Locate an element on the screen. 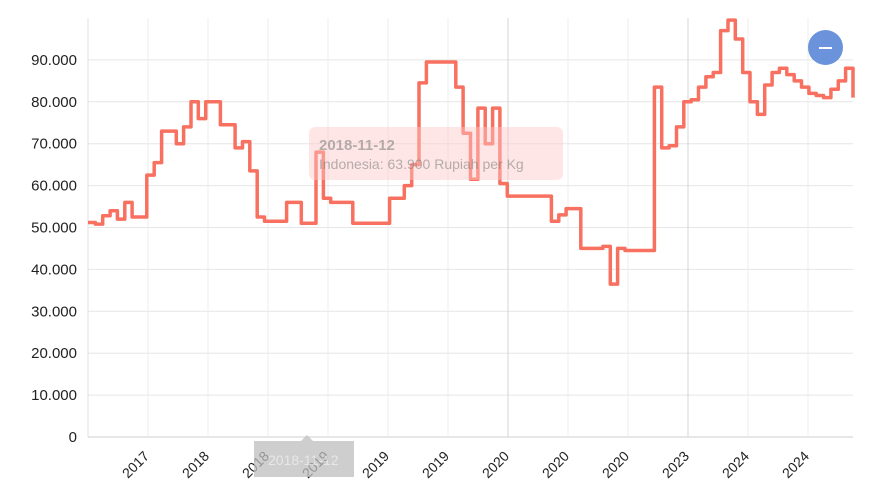 The width and height of the screenshot is (873, 500). y-tick-label: 0 is located at coordinates (73, 437).